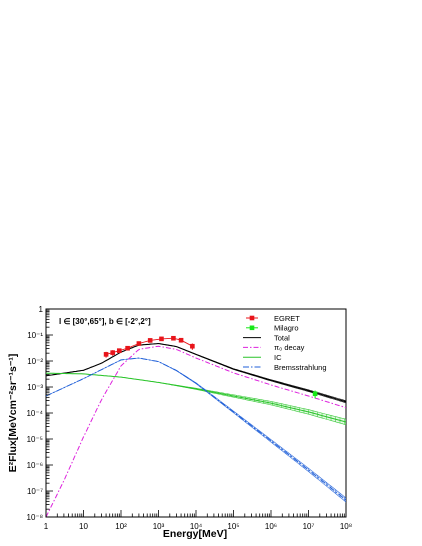 The height and width of the screenshot is (546, 422). What do you see at coordinates (105, 321) in the screenshot?
I see `region-label: l ∈ [30°,65°], b ∈ [-2°,2°]` at bounding box center [105, 321].